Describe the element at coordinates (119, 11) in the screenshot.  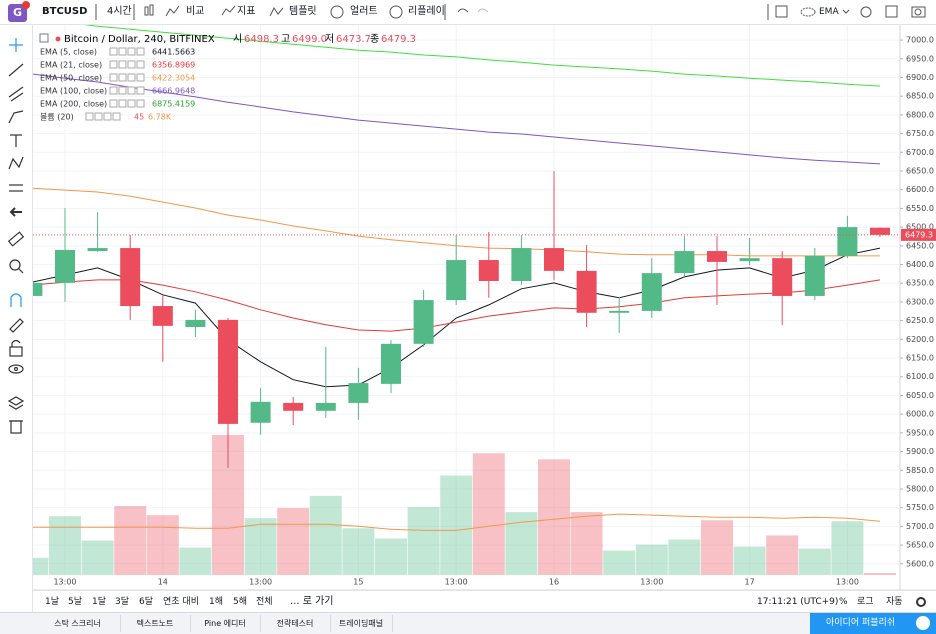
I see `interval: 4시간` at that location.